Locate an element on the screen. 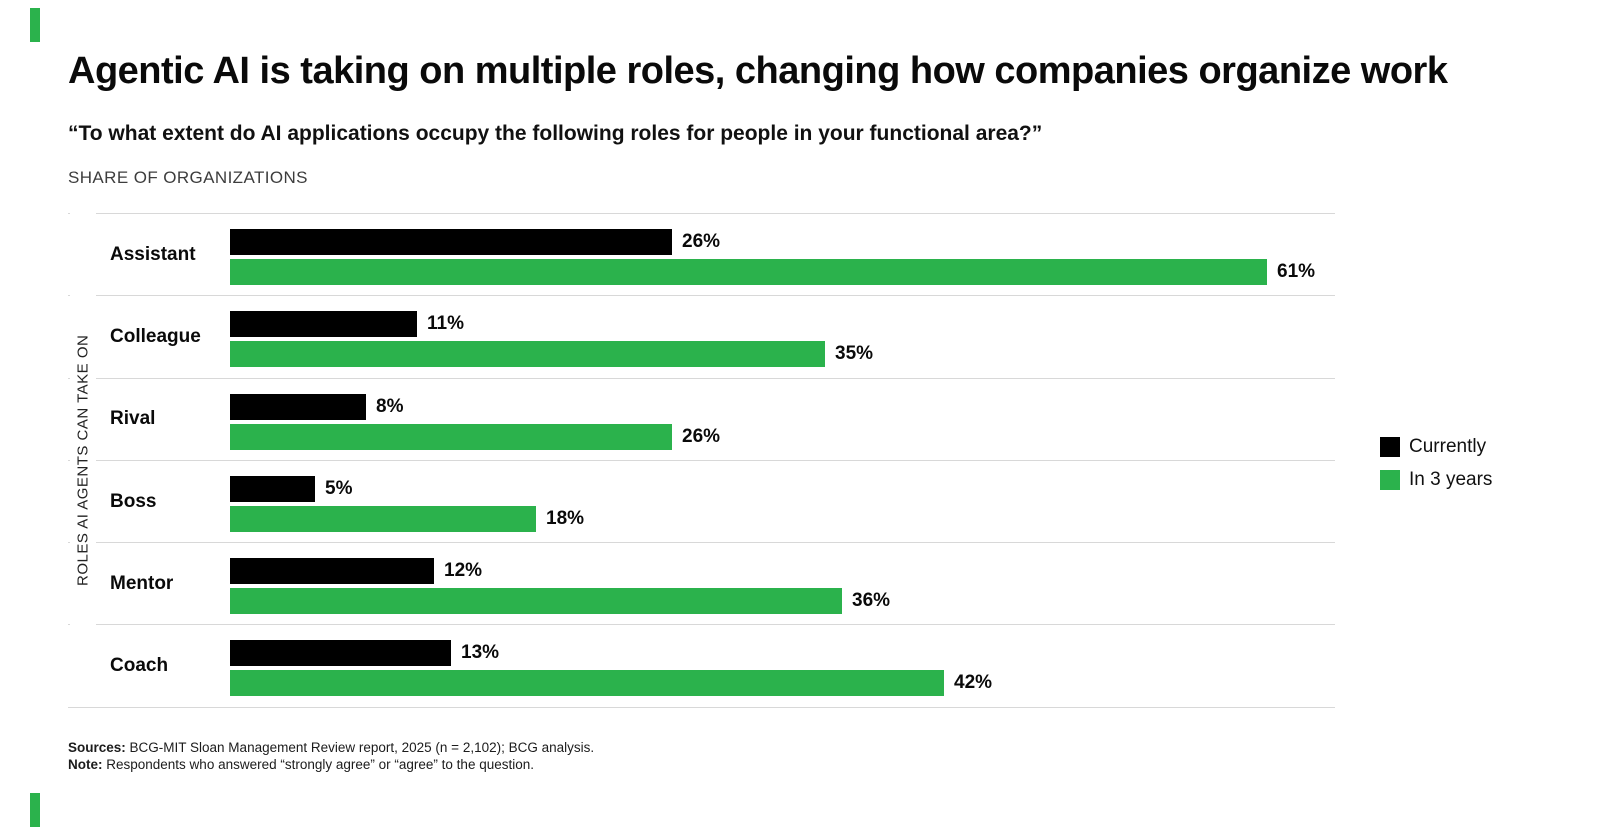 This screenshot has height=837, width=1600. legend-swatch-in-3-years is located at coordinates (1390, 480).